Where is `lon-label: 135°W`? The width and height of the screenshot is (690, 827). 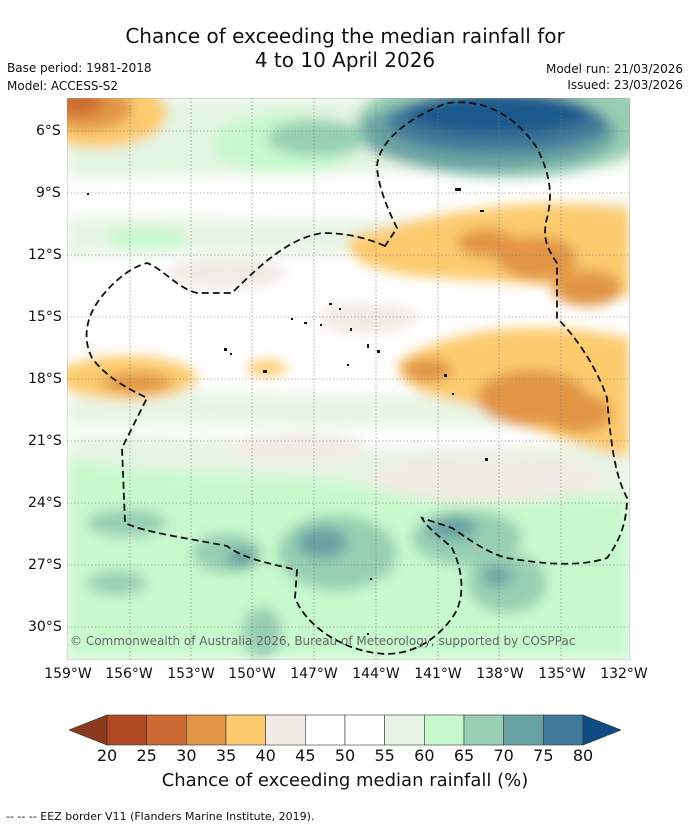 lon-label: 135°W is located at coordinates (562, 674).